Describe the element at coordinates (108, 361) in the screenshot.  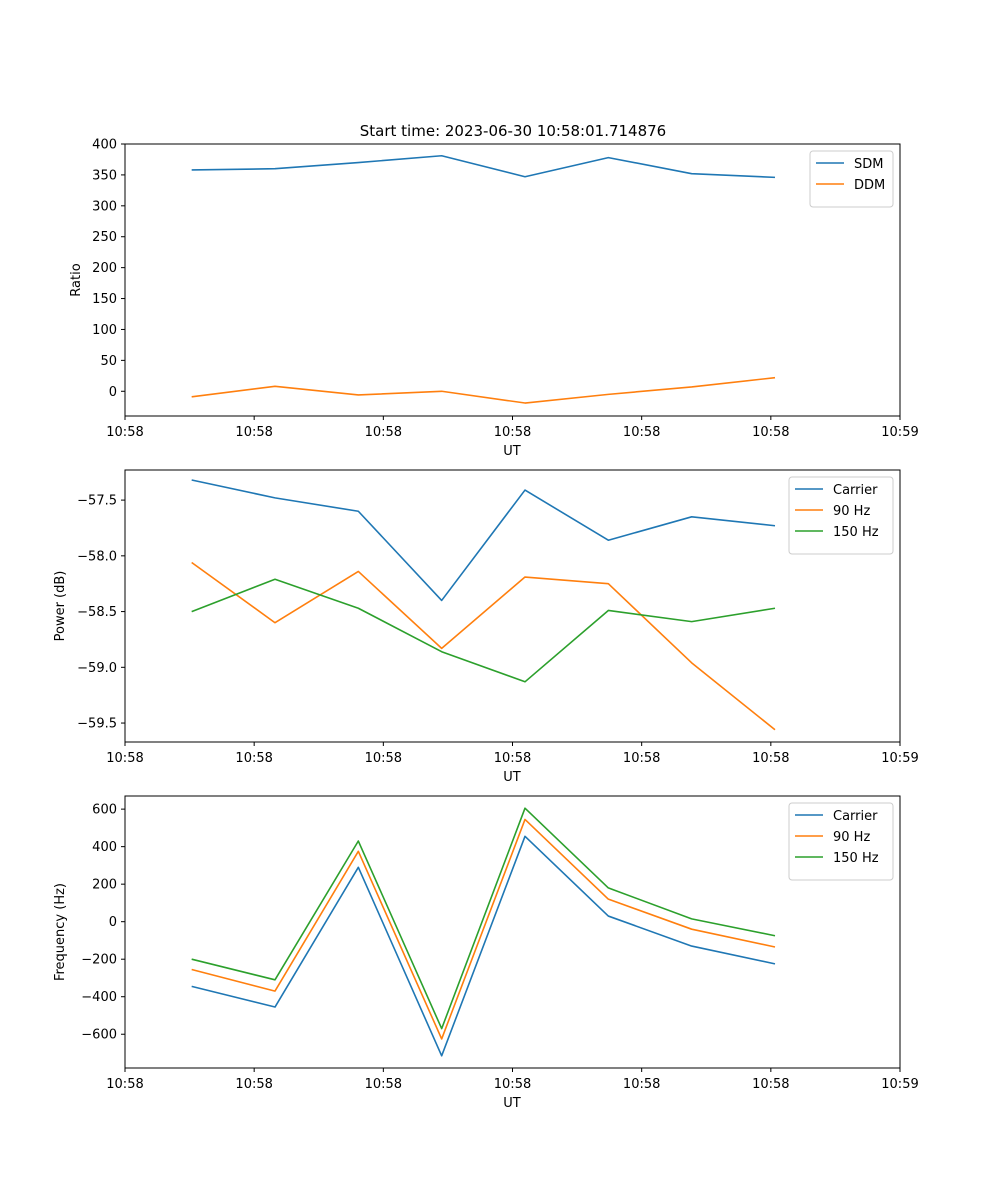
I see `y-tick-label: 50` at that location.